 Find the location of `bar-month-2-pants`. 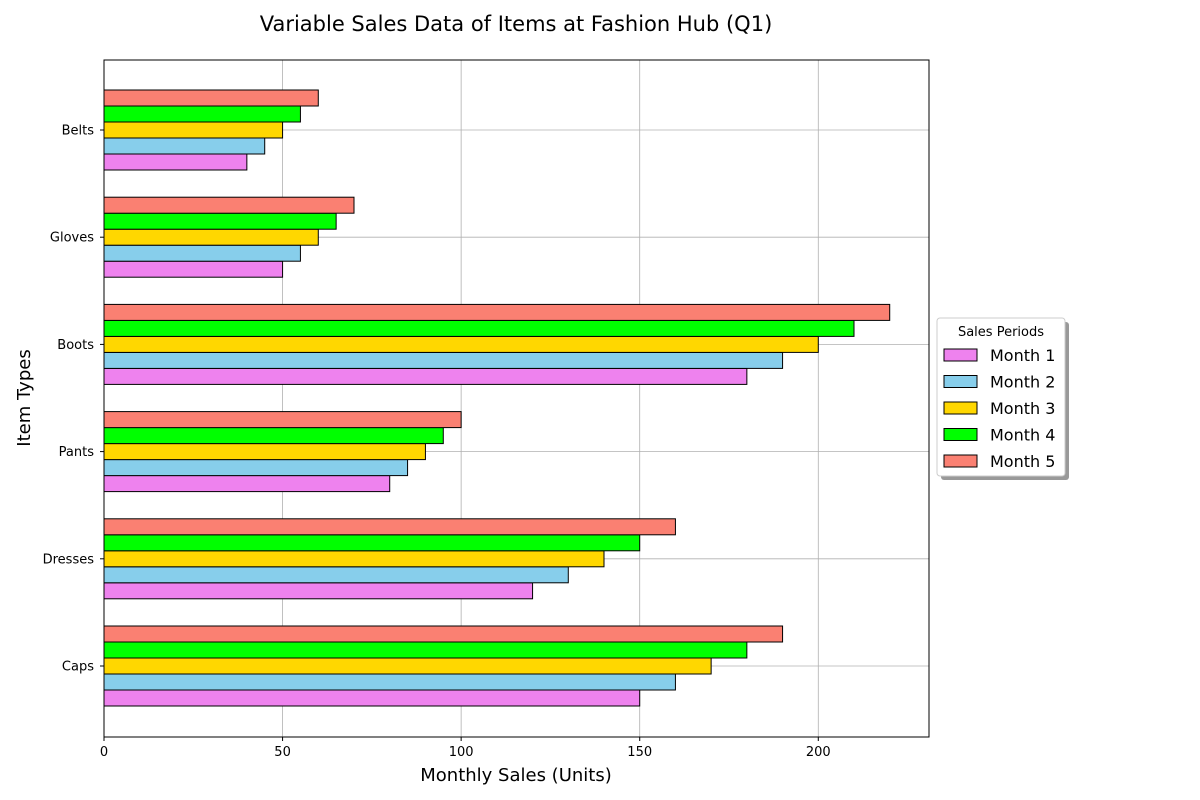

bar-month-2-pants is located at coordinates (256, 468).